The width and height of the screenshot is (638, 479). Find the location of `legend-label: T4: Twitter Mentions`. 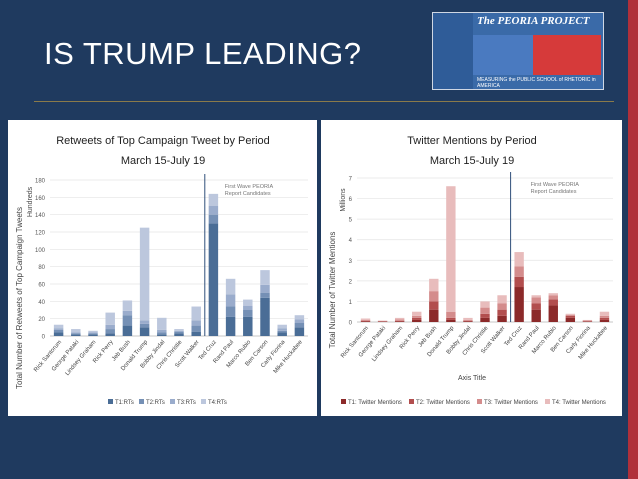

legend-label: T4: Twitter Mentions is located at coordinates (579, 403).